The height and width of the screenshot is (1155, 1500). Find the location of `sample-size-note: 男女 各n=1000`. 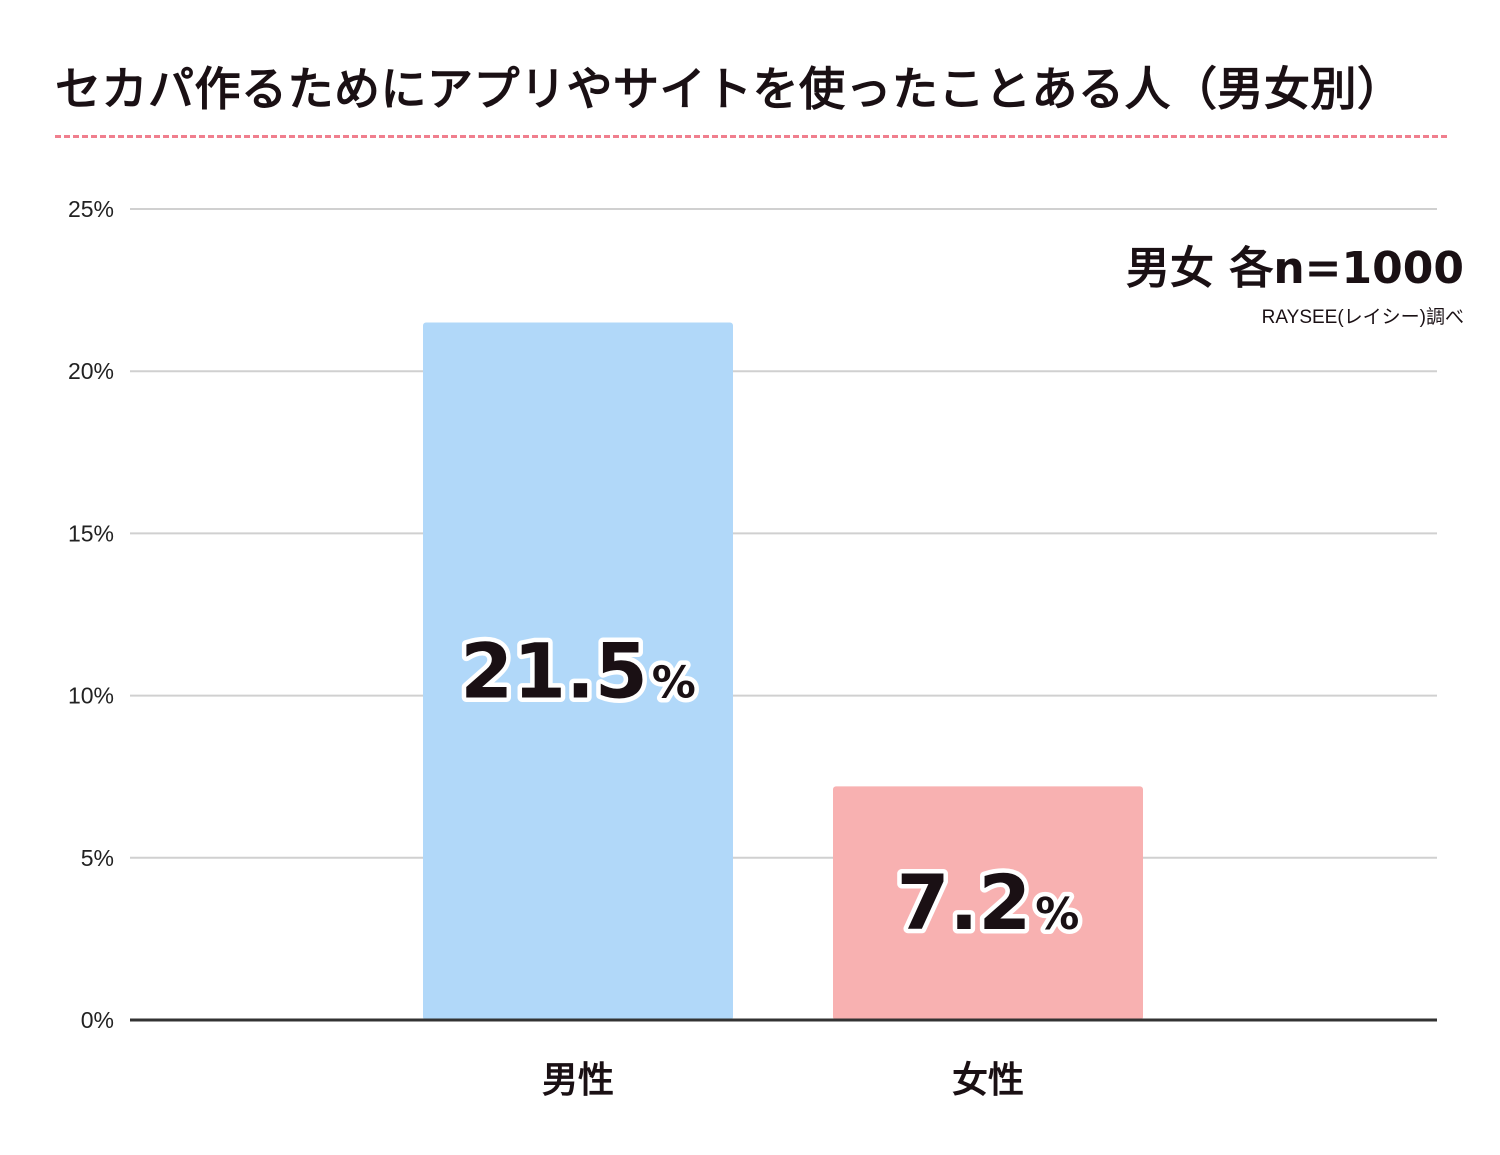

sample-size-note: 男女 各n=1000 is located at coordinates (1295, 268).